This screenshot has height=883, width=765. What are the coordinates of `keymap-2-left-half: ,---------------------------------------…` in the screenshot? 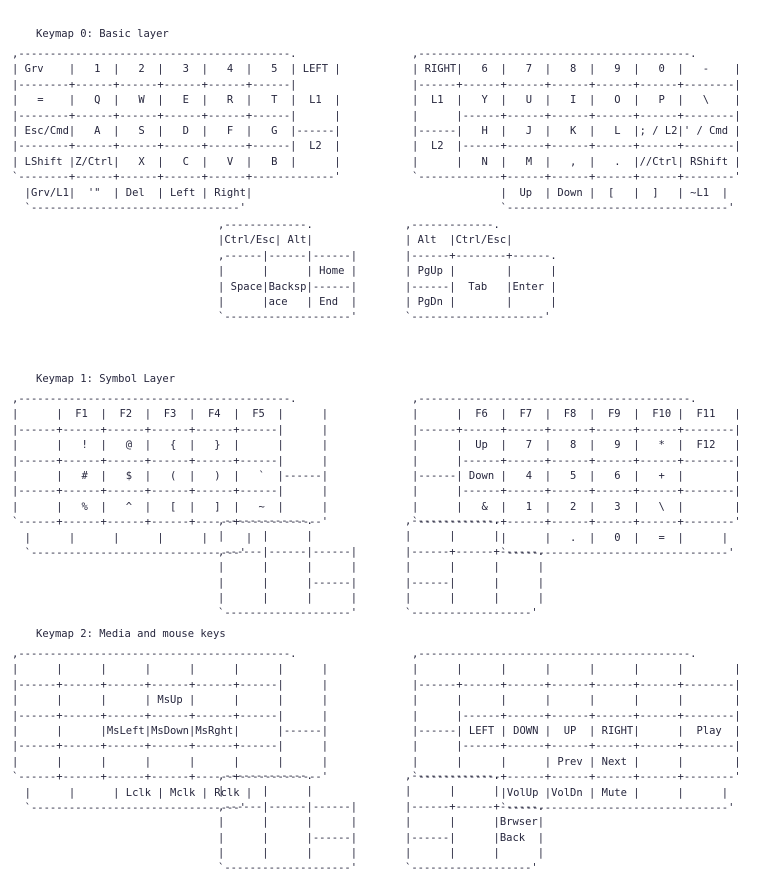 It's located at (170, 731).